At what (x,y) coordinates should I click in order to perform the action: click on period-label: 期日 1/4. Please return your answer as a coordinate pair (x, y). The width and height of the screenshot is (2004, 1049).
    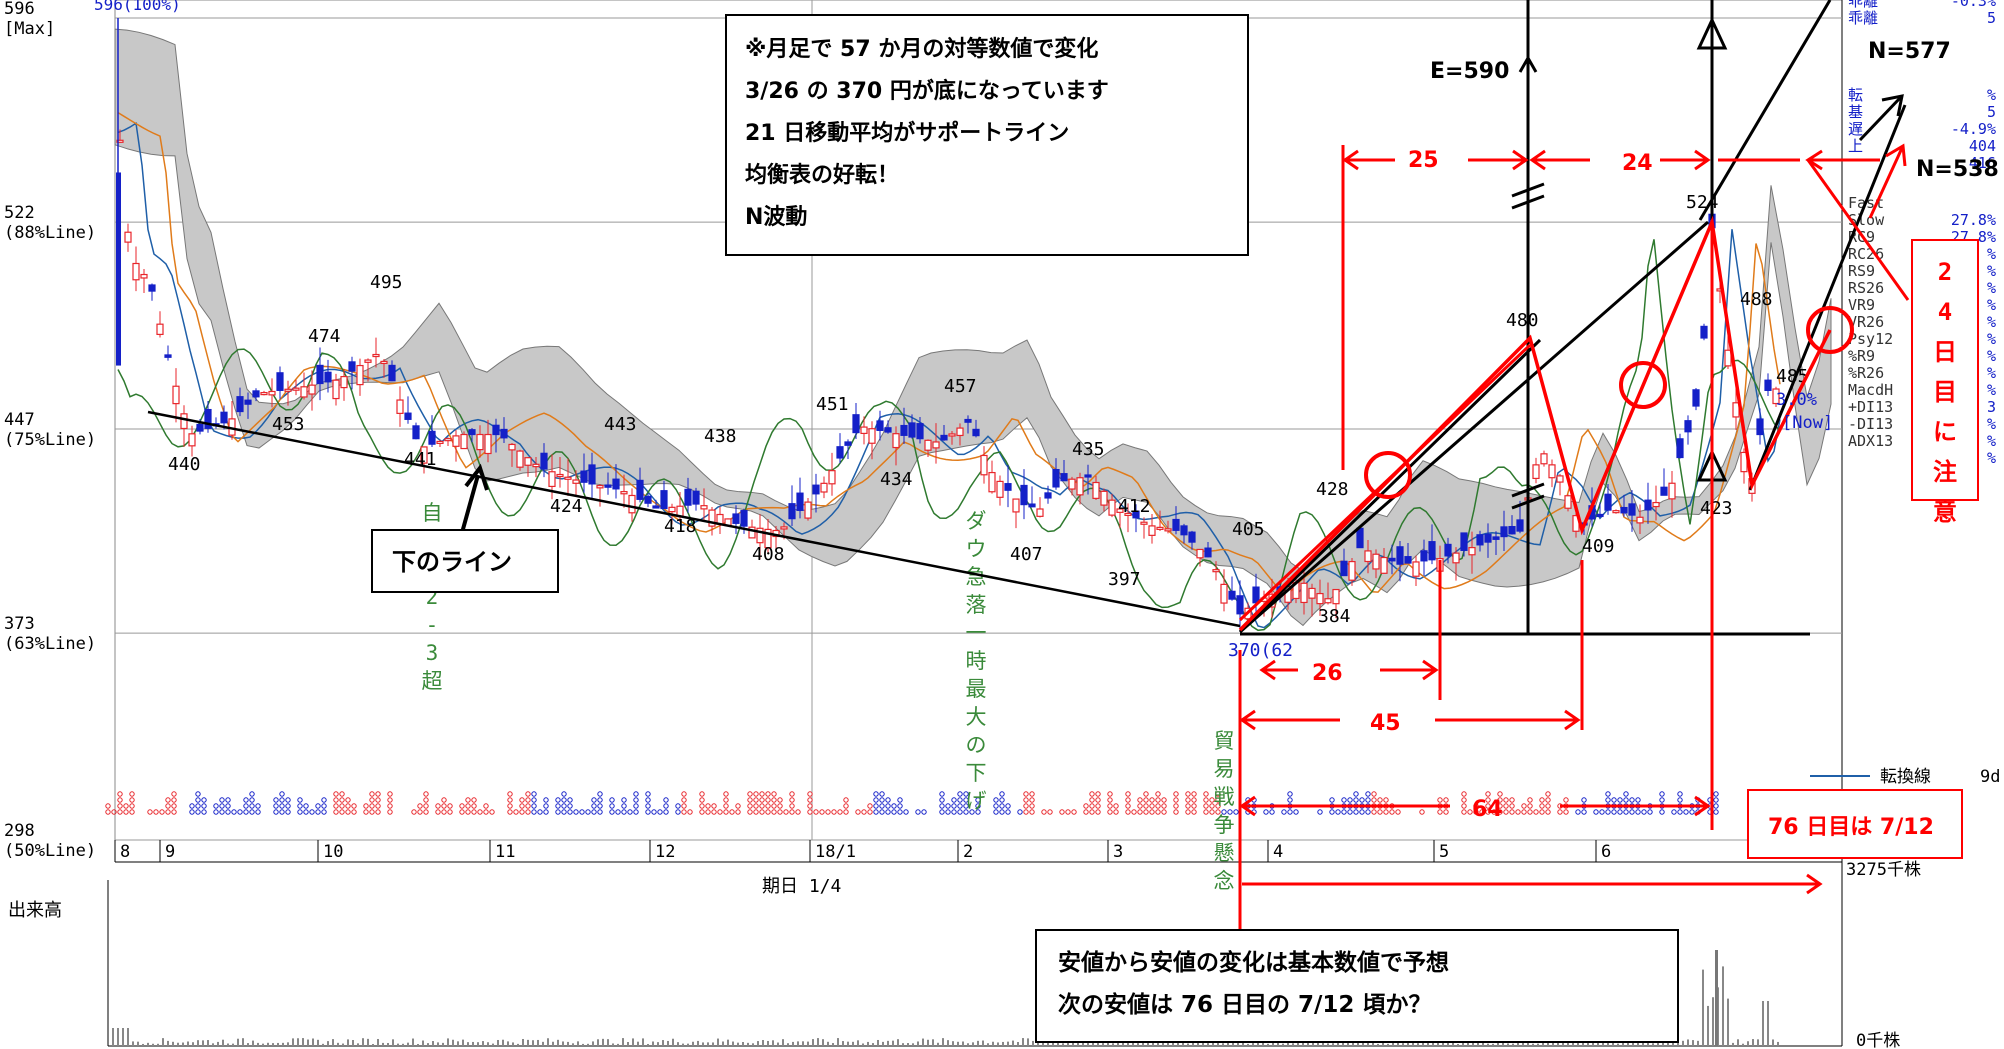
    Looking at the image, I should click on (801, 886).